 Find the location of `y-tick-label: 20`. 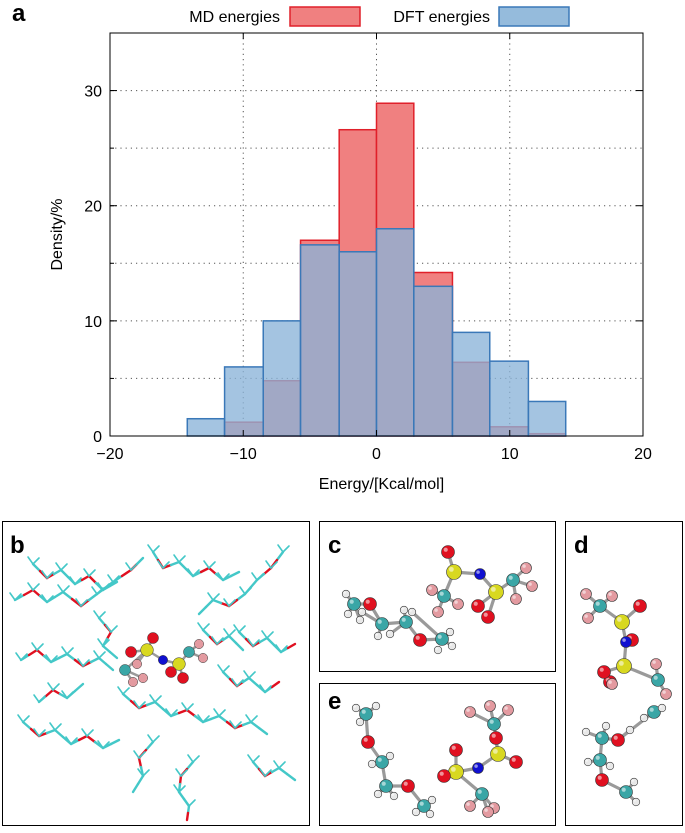

y-tick-label: 20 is located at coordinates (93, 207).